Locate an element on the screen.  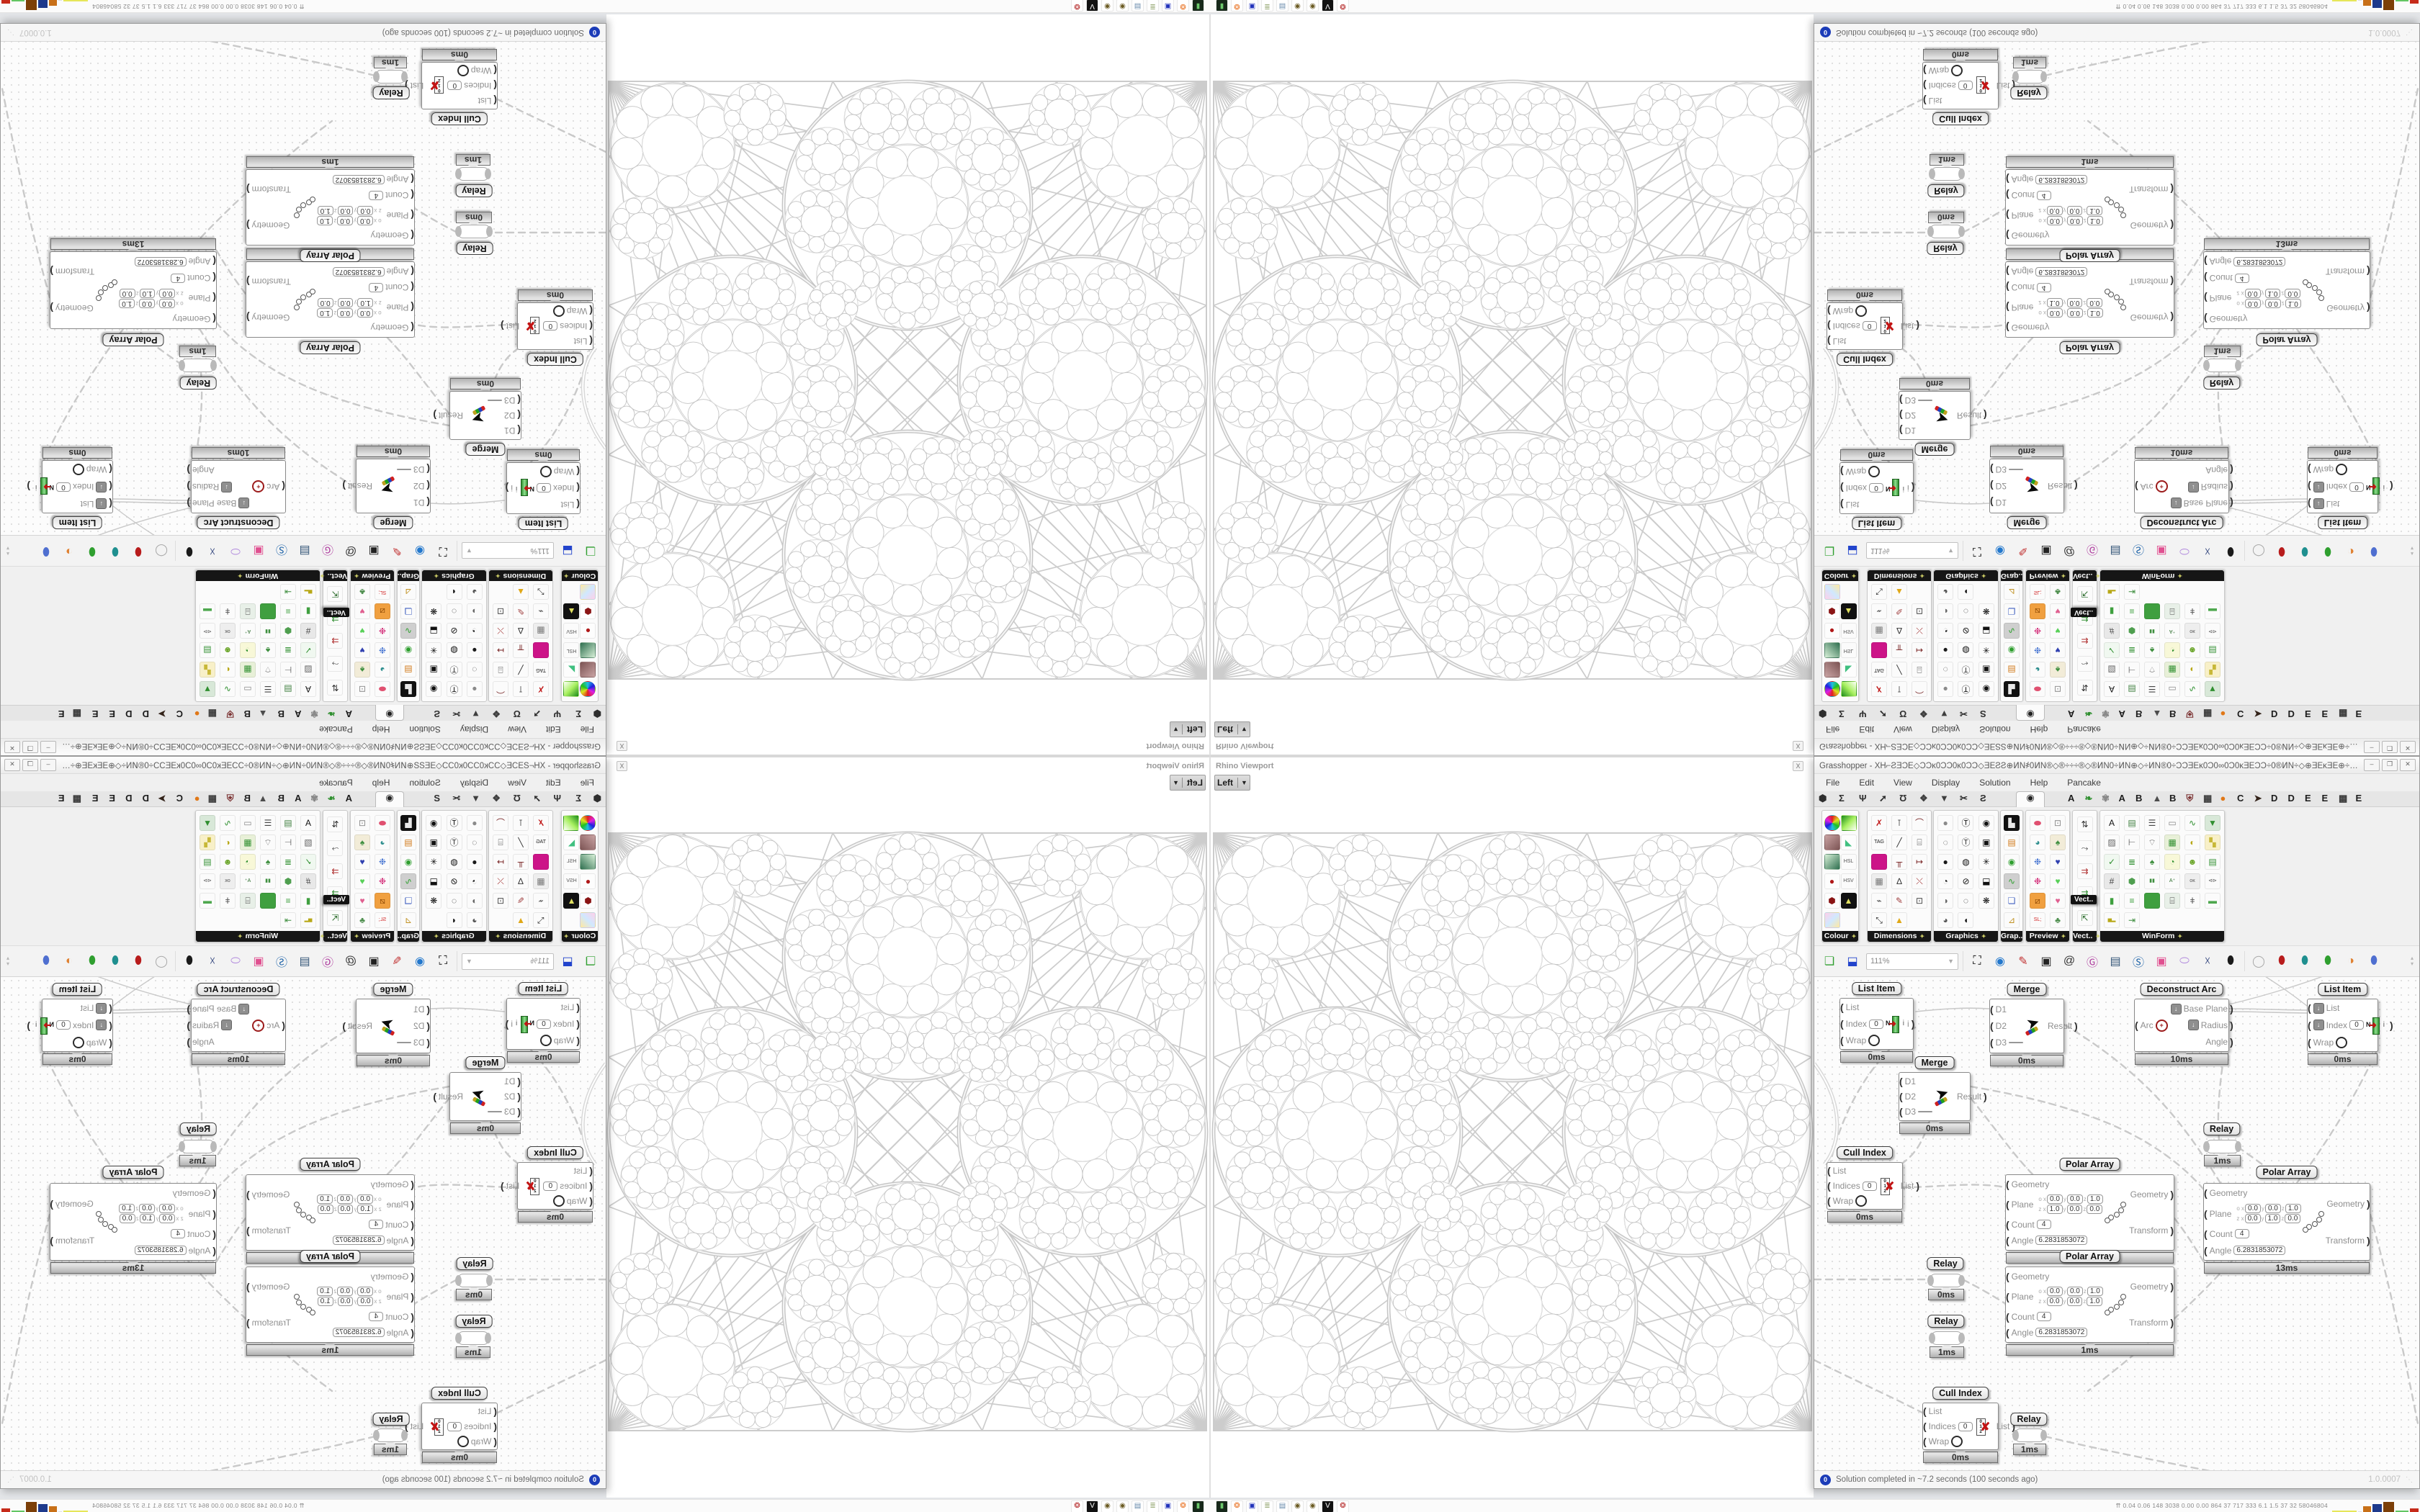
component-deconstruct-arc: (Arc + ↓ Base Plane) ↓ Radius) Angle) is located at coordinates (236, 1025).